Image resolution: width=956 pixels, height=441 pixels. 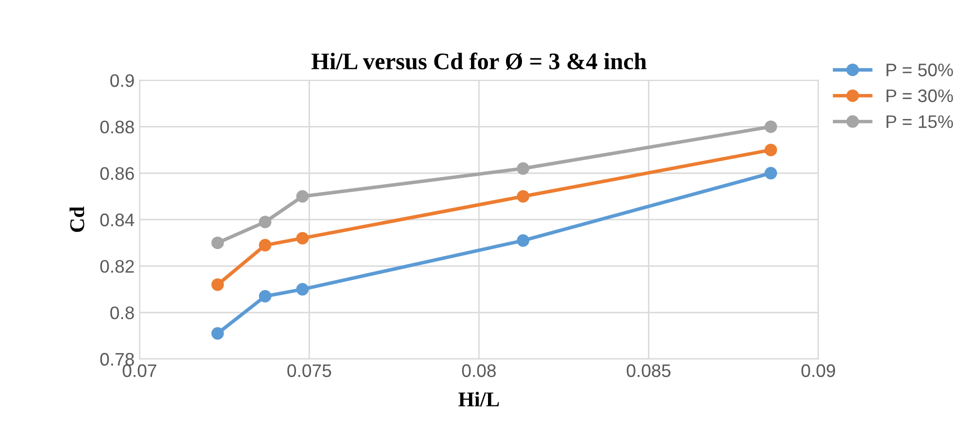 I want to click on x-axis-title: Hi/L, so click(x=478, y=399).